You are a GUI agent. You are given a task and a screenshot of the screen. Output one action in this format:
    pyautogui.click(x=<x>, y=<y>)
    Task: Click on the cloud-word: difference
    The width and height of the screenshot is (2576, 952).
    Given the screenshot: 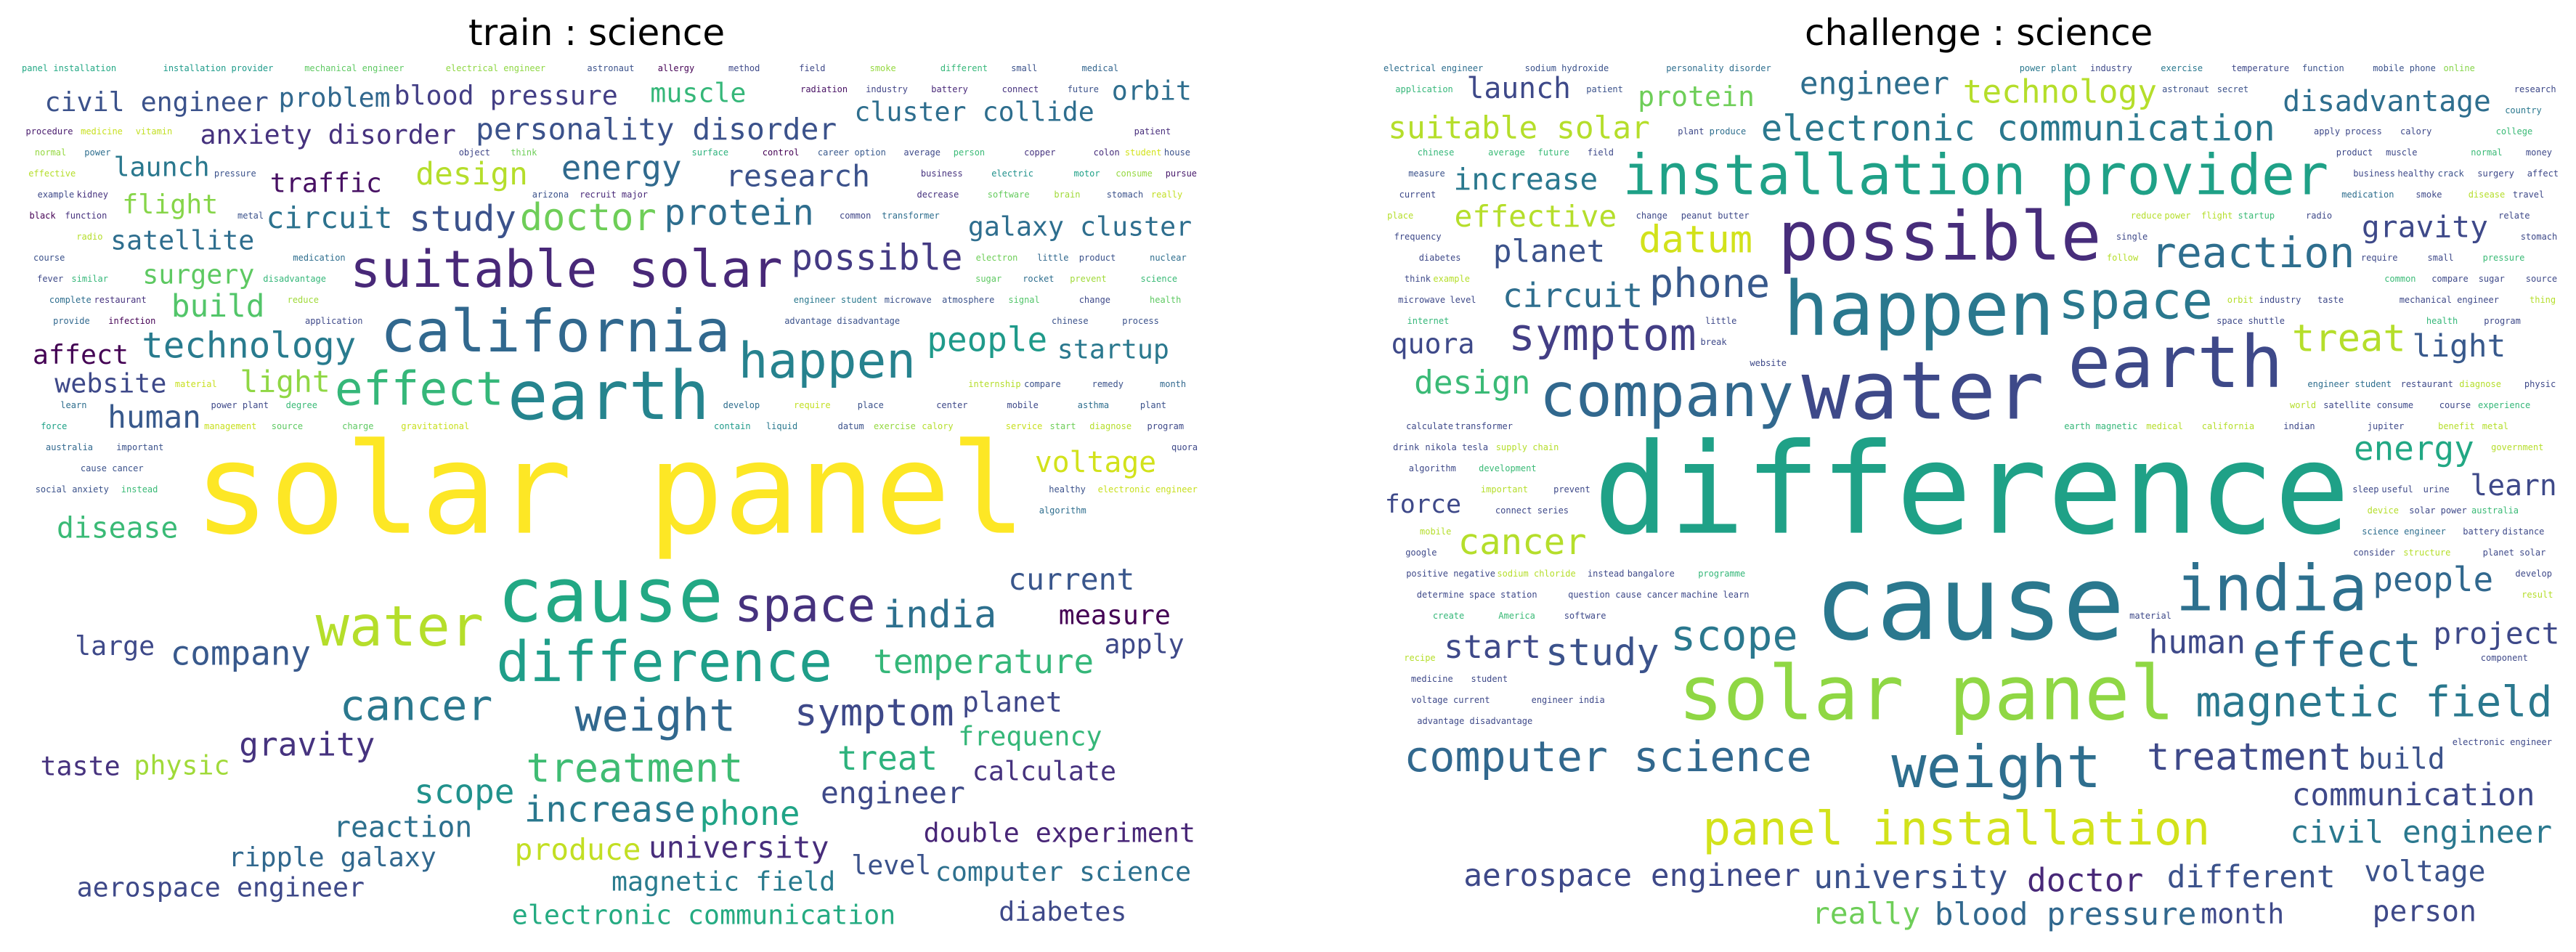 What is the action you would take?
    pyautogui.click(x=1972, y=489)
    